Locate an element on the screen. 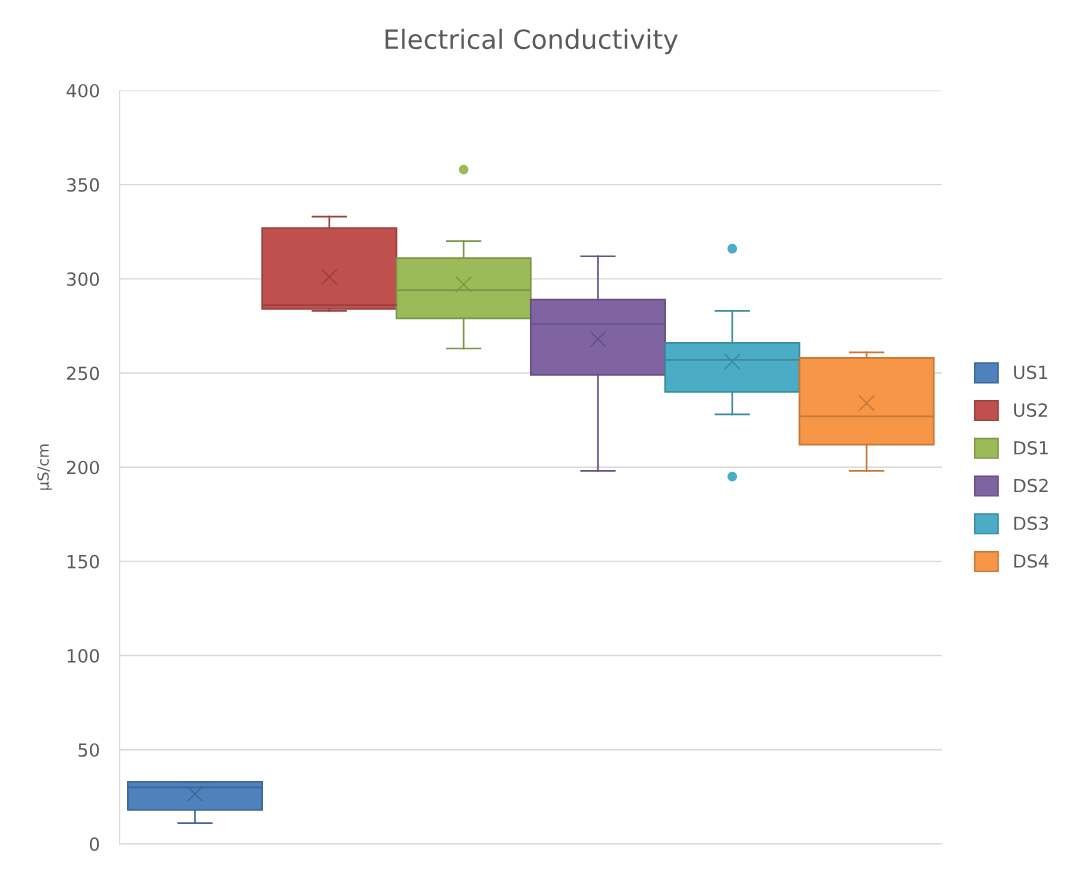  legend-label: US1 is located at coordinates (1031, 372).